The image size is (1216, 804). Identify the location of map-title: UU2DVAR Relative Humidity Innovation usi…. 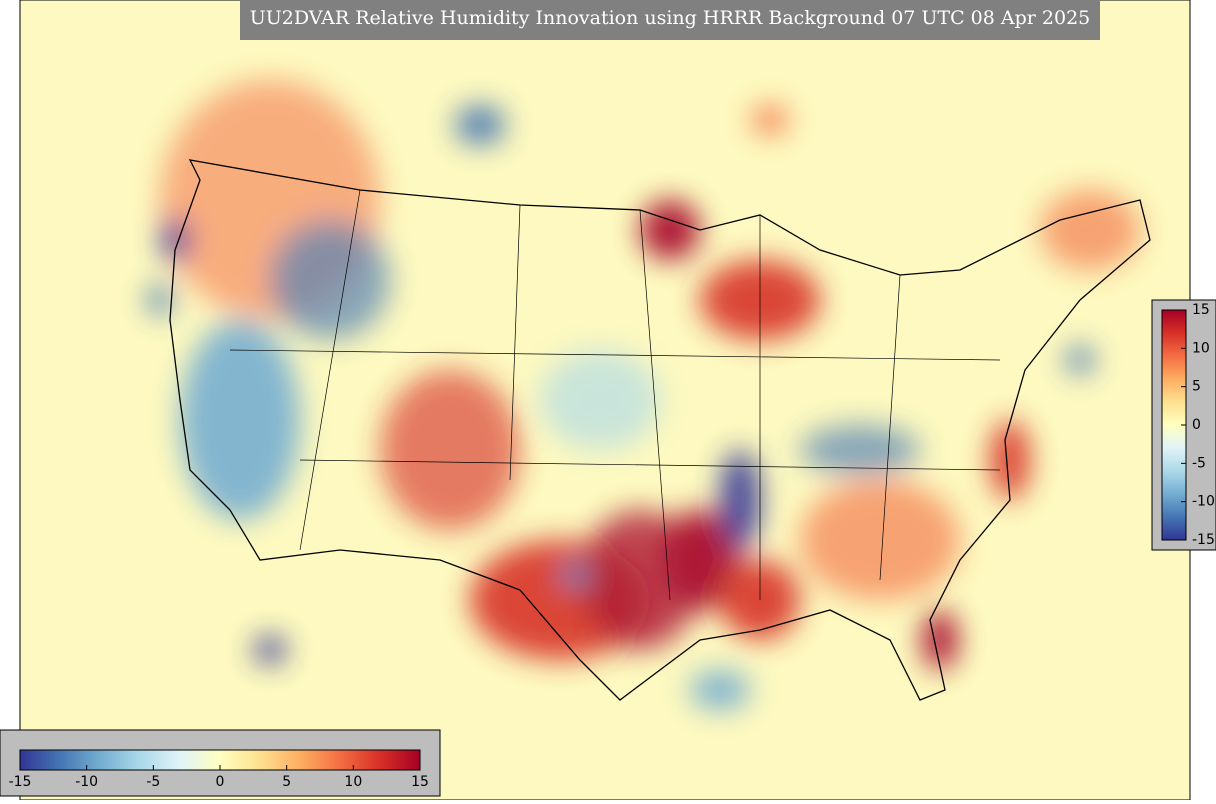
(670, 18).